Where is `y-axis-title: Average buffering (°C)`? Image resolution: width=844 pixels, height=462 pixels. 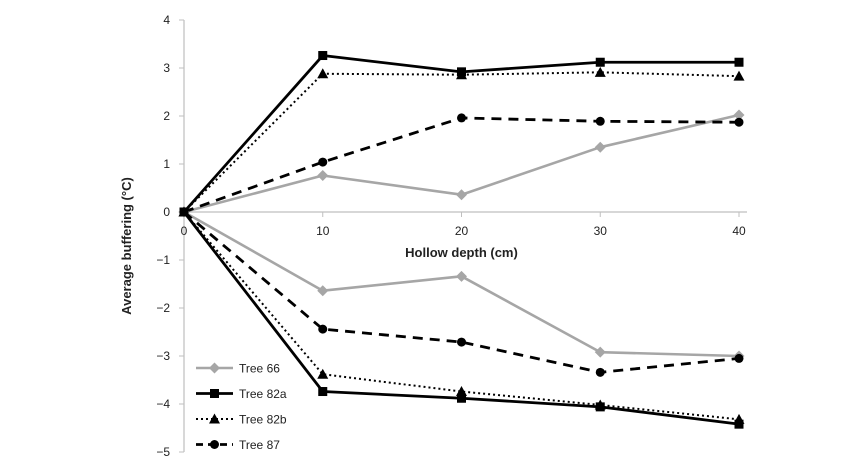 y-axis-title: Average buffering (°C) is located at coordinates (126, 246).